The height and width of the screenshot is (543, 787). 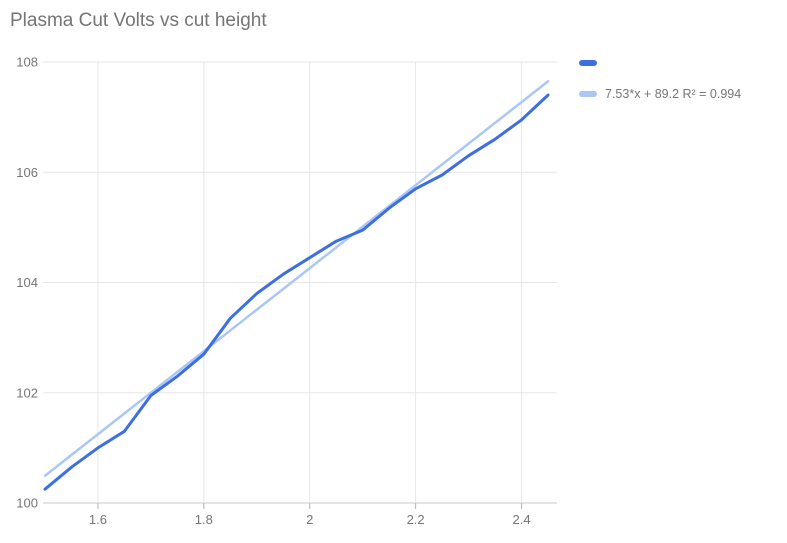 I want to click on legend-swatch-series, so click(x=588, y=63).